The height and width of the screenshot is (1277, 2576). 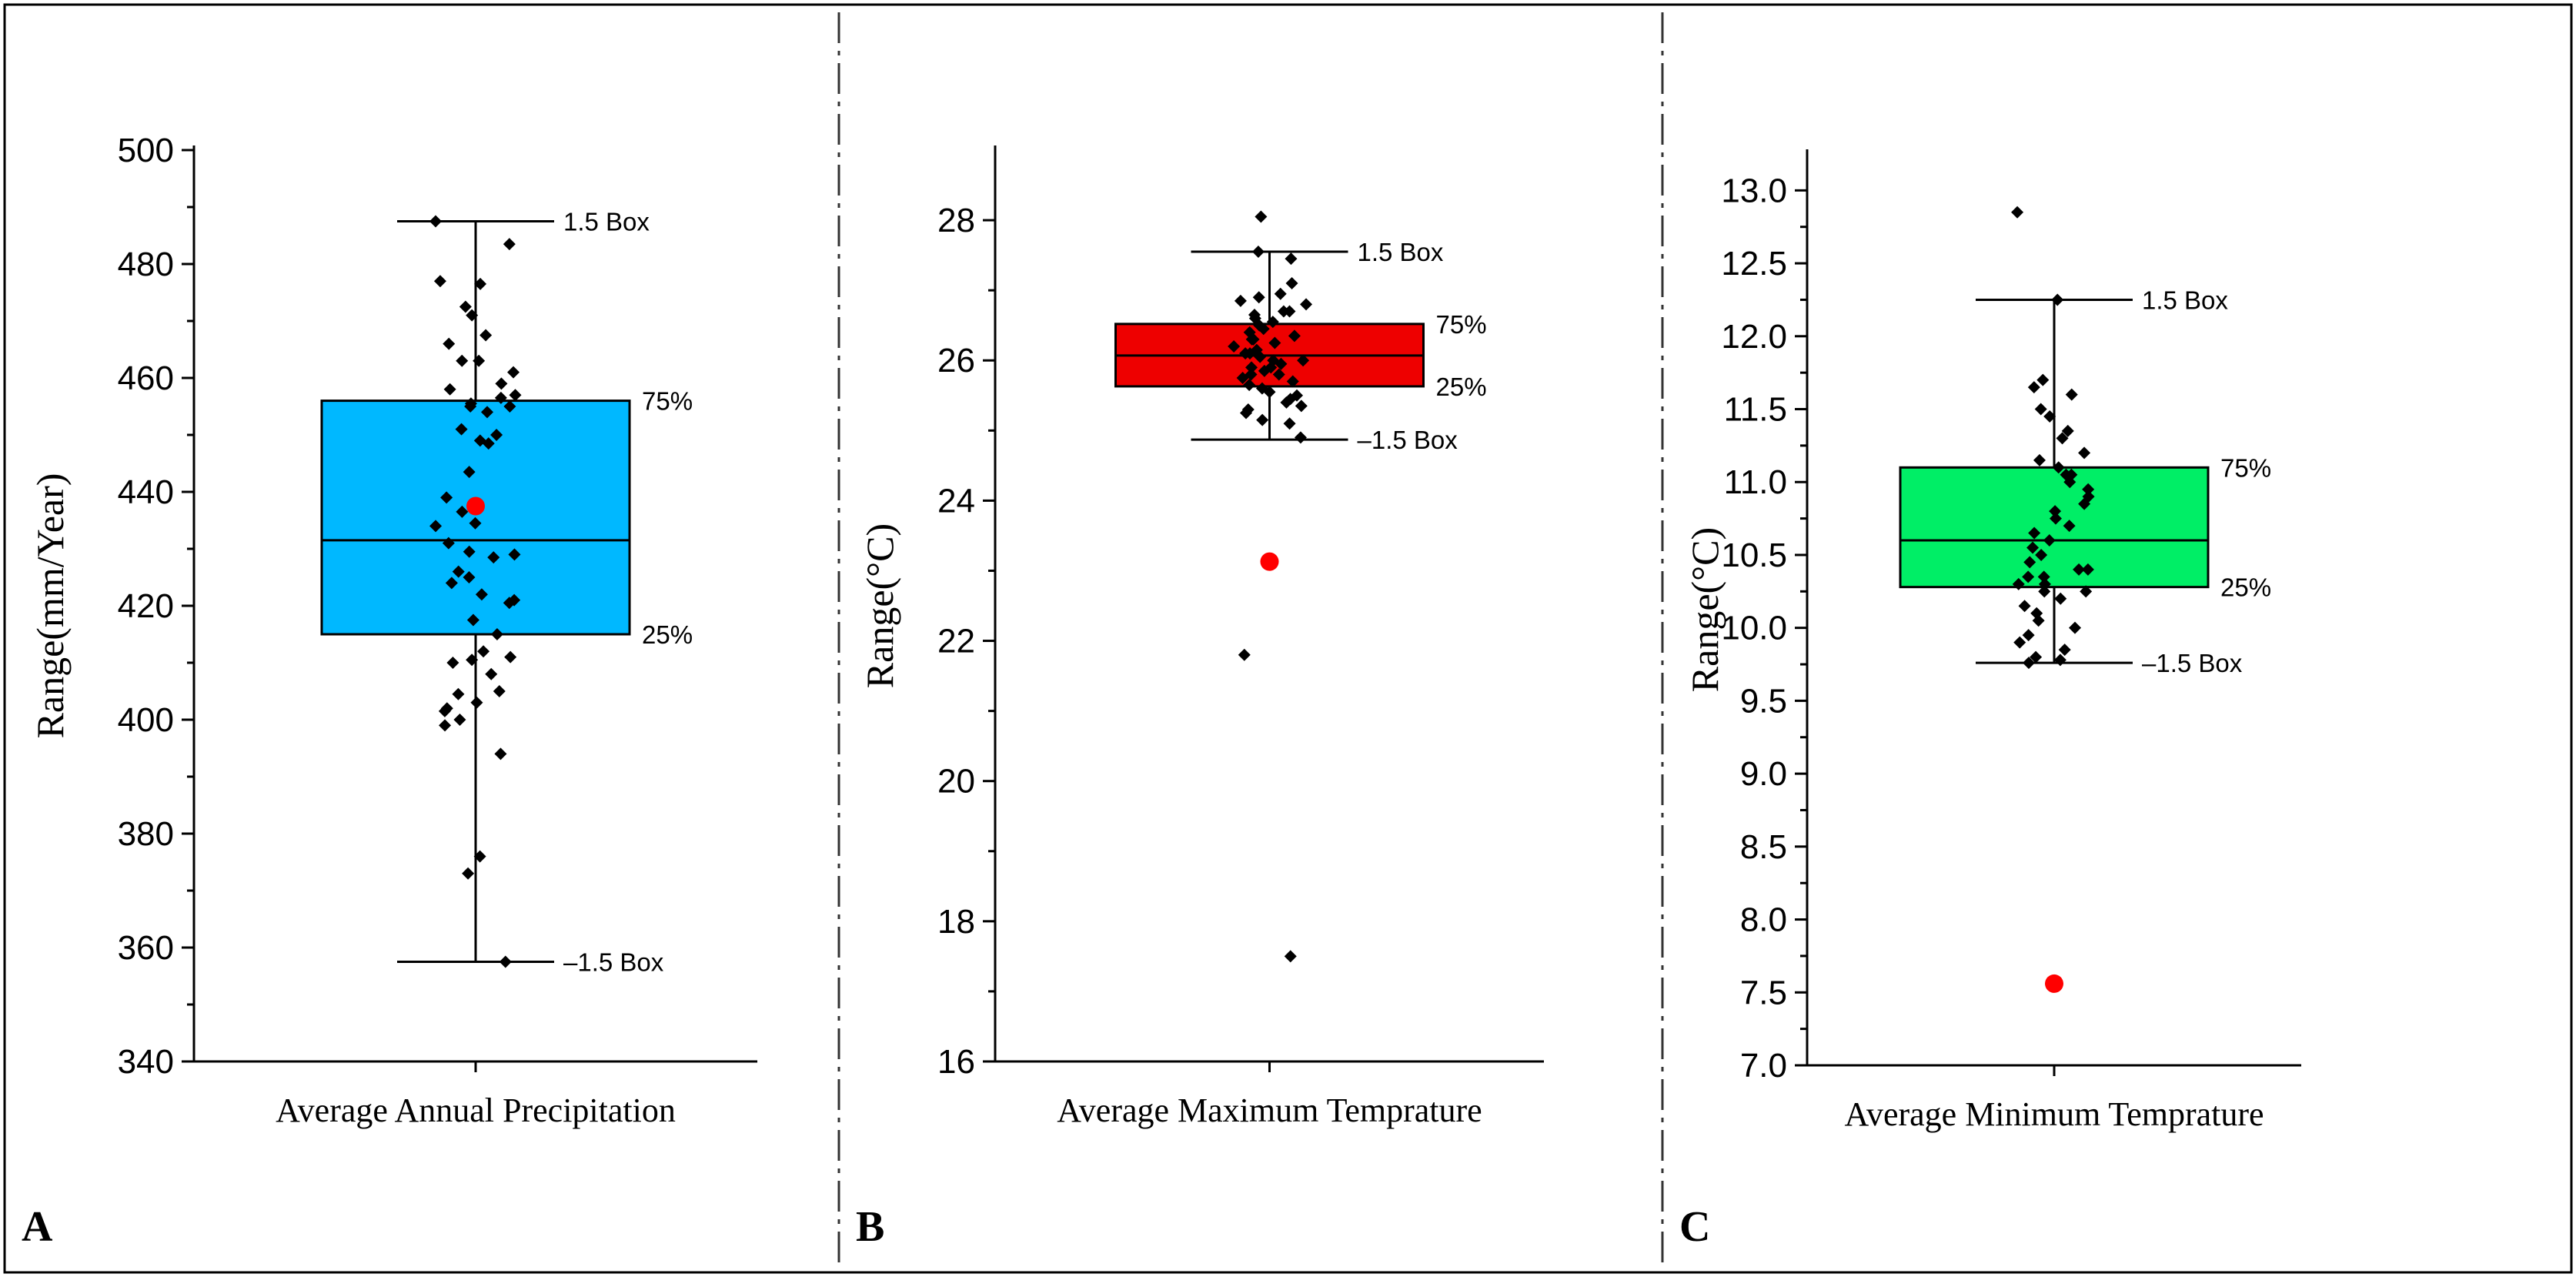 What do you see at coordinates (956, 922) in the screenshot?
I see `y-tick-label: 18` at bounding box center [956, 922].